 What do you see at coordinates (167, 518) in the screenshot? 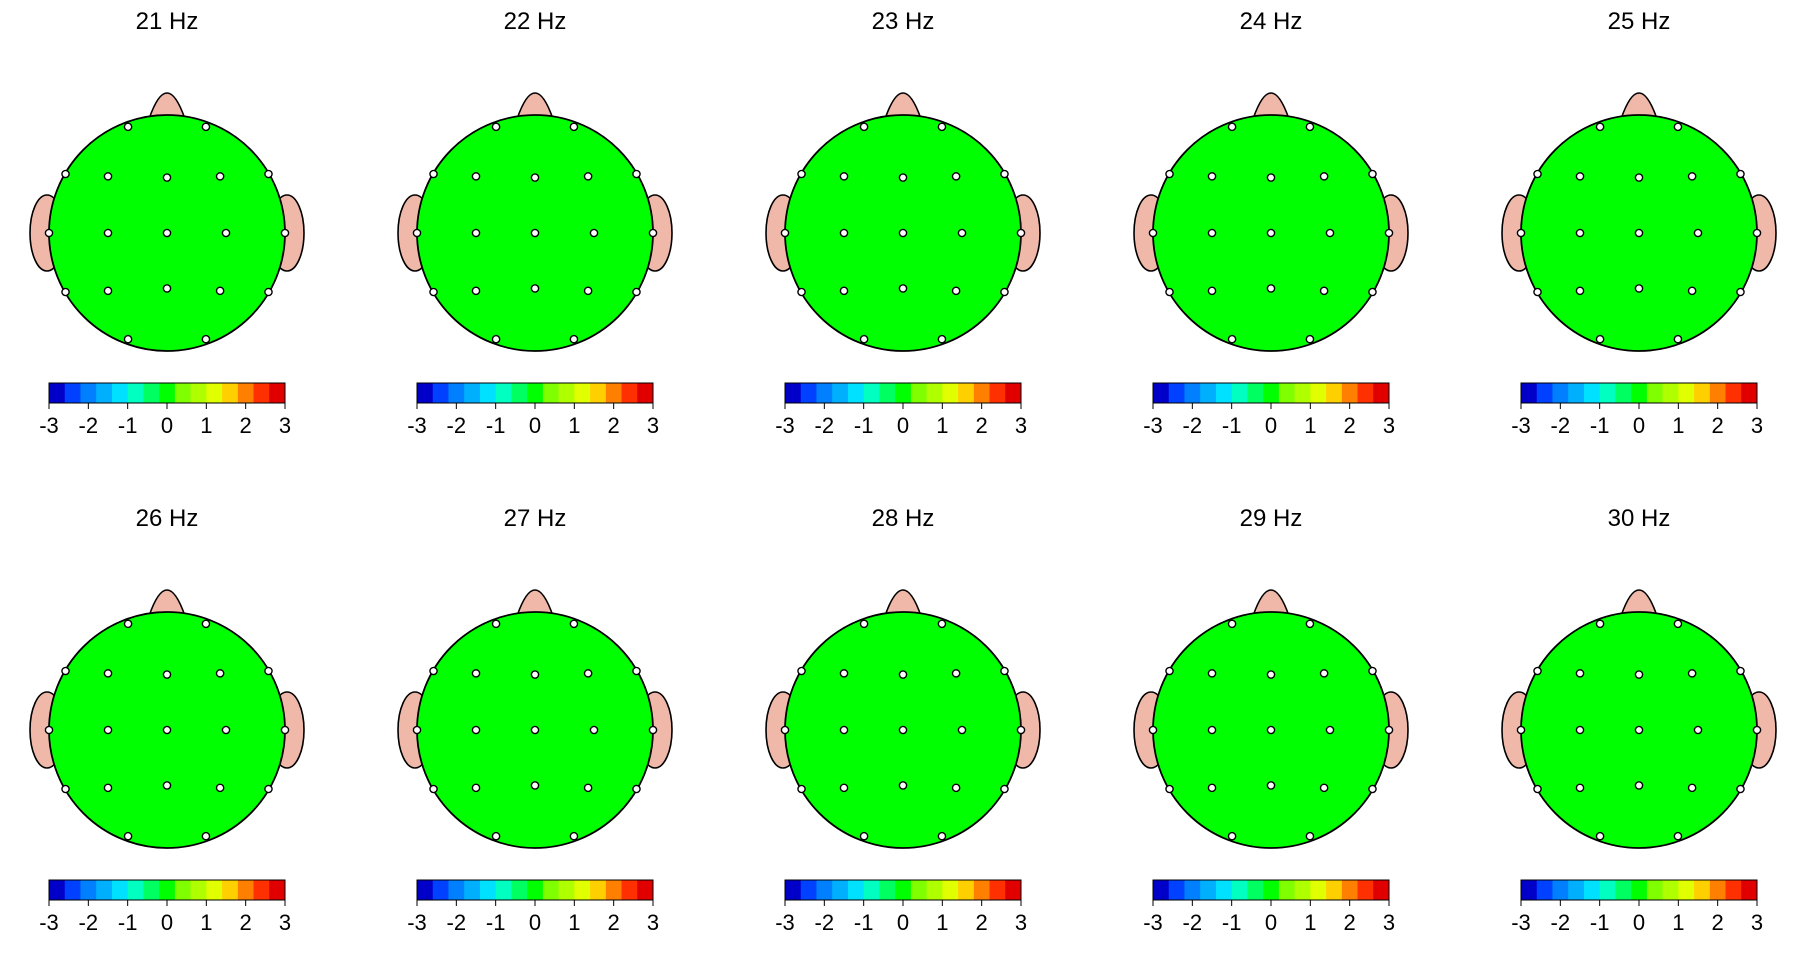
I see `panel-title: 26 Hz` at bounding box center [167, 518].